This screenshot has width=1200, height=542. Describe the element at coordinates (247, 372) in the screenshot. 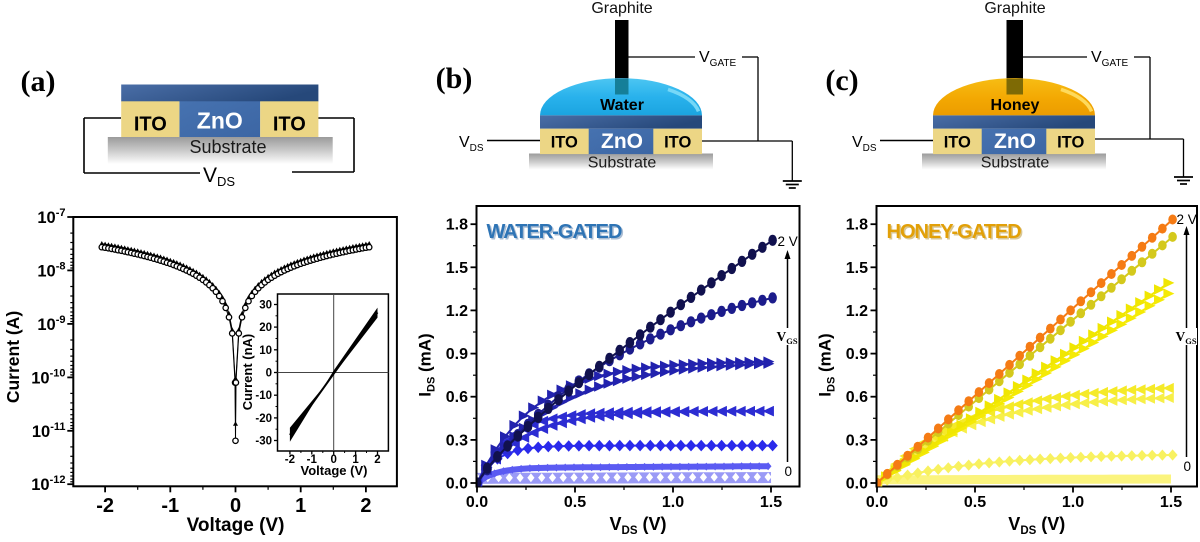

I see `svg-text: Current (nA)` at that location.